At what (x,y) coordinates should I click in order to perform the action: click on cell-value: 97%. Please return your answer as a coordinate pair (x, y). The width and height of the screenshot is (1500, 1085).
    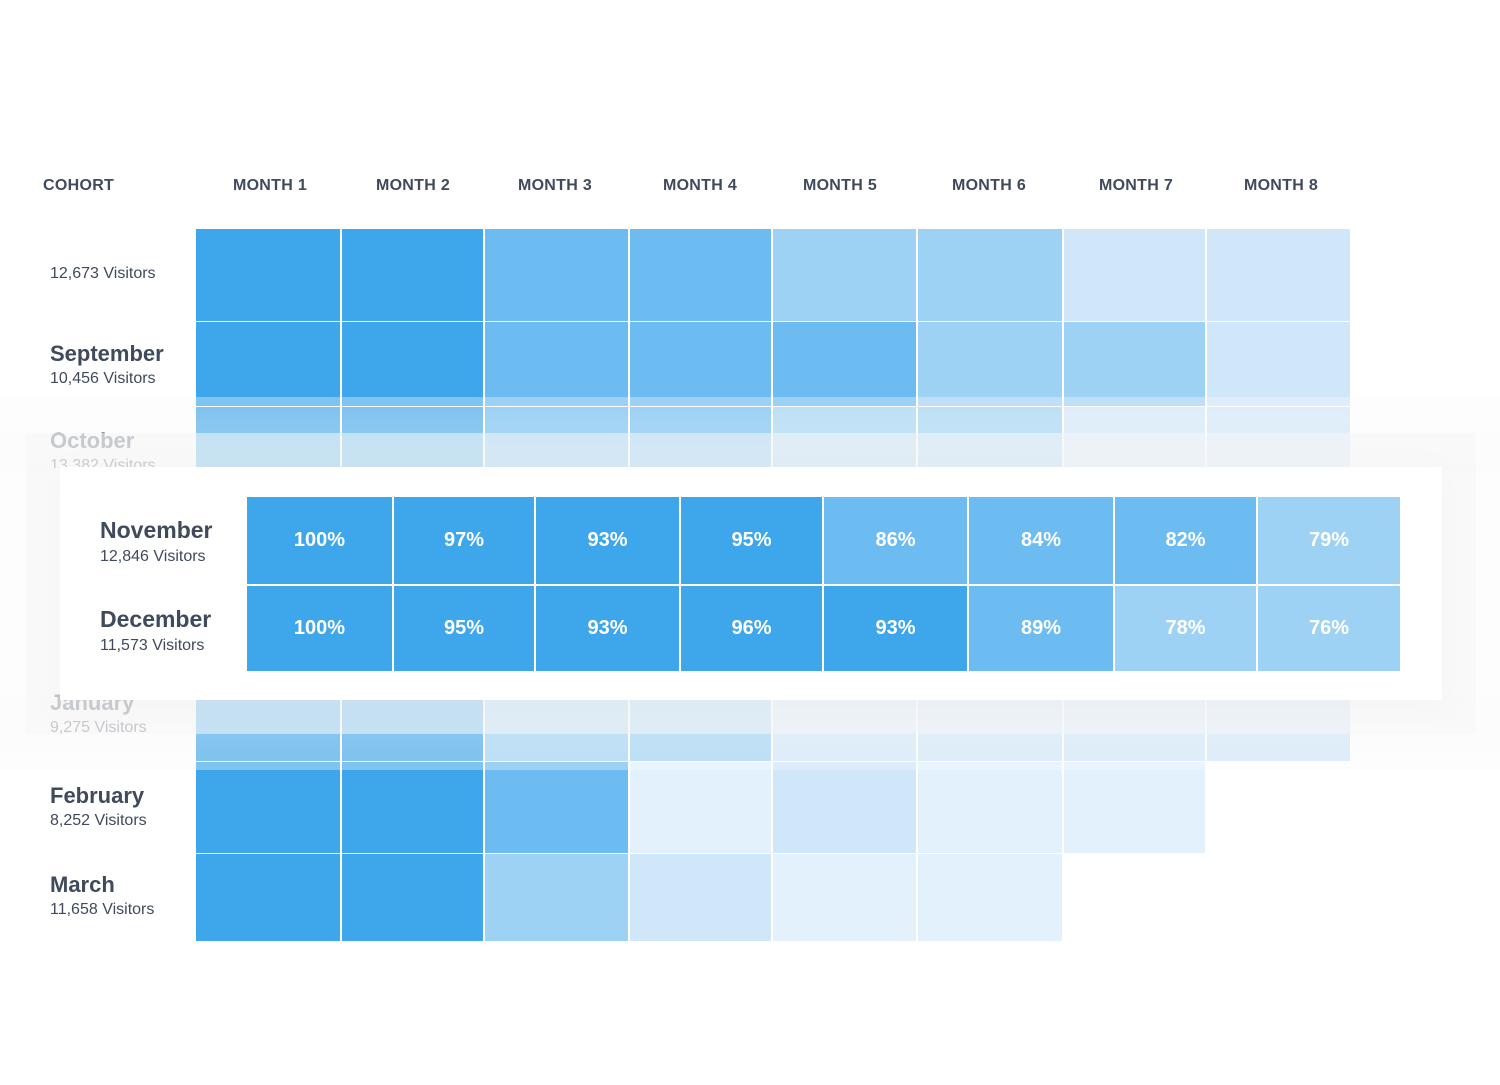
    Looking at the image, I should click on (464, 540).